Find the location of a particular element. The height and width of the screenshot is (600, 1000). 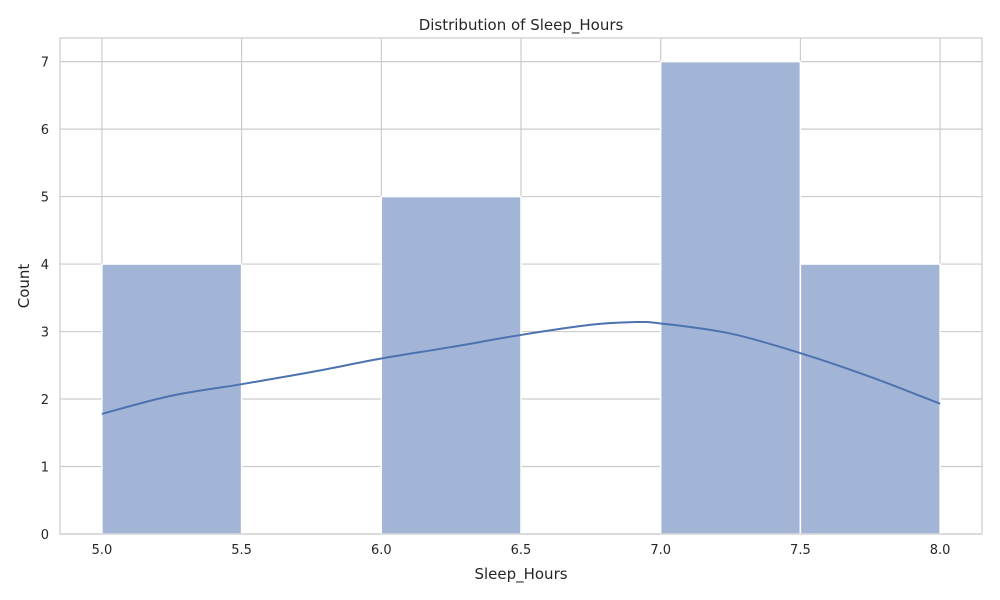

y-tick-label: 0 is located at coordinates (45, 535).